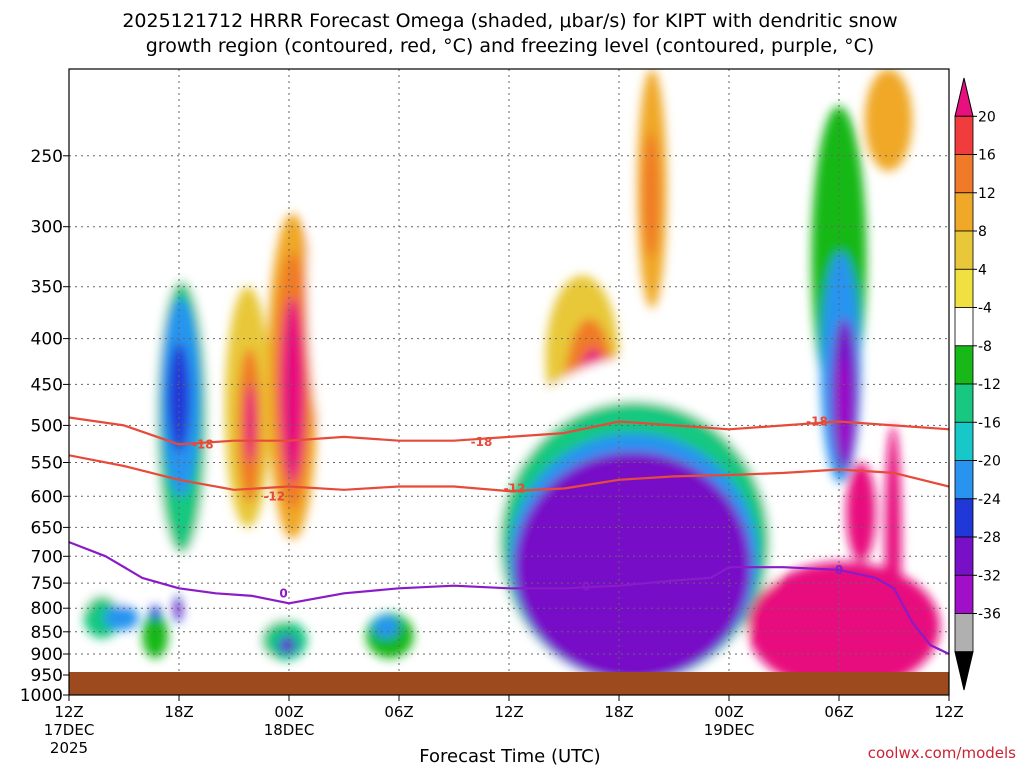 The height and width of the screenshot is (768, 1024). I want to click on credit-text: coolwx.com/models, so click(942, 753).